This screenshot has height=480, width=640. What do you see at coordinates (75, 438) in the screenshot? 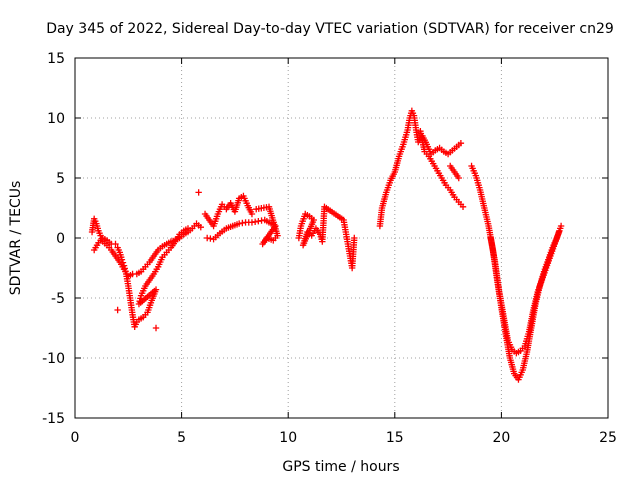
I see `x-tick-label: 0` at bounding box center [75, 438].